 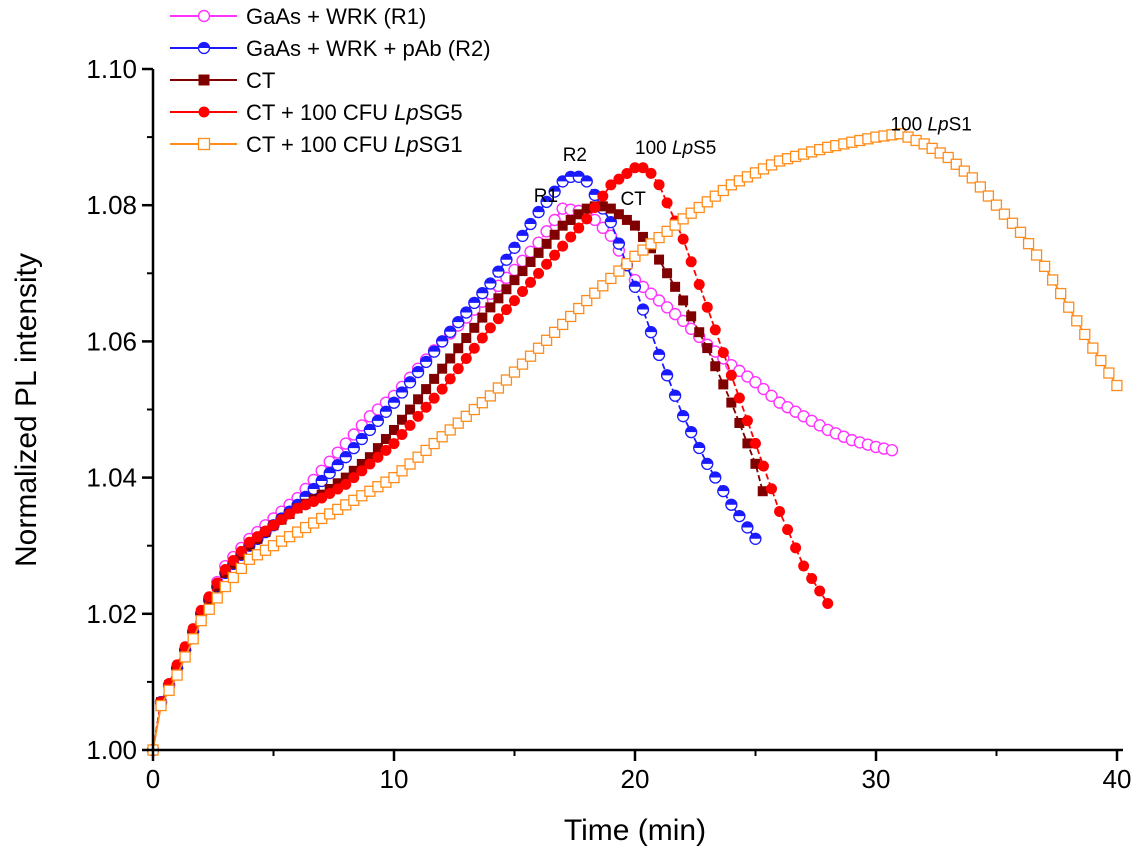 I want to click on legend-item: CT + 100 CFU LpSG5, so click(x=316, y=112).